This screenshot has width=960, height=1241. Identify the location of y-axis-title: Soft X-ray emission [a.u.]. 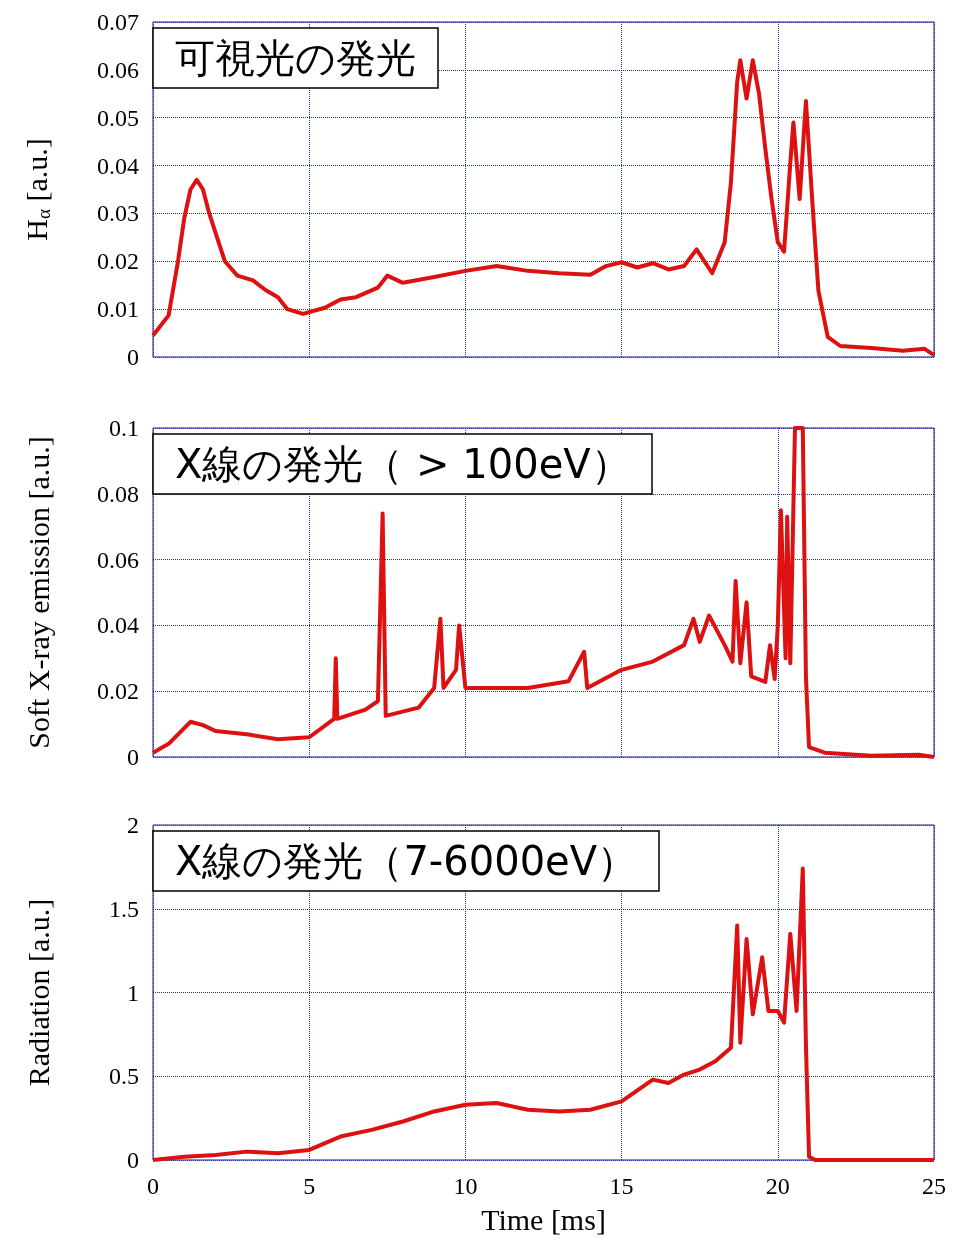
(38, 592).